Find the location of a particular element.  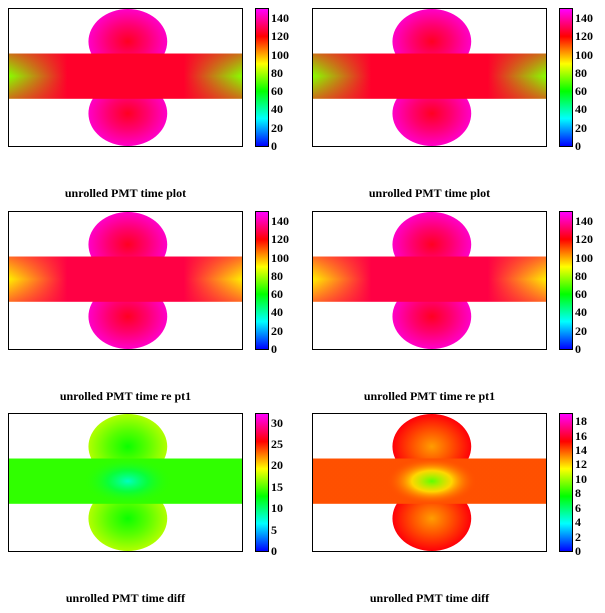

colorbar-tick-label: 6 is located at coordinates (578, 507).